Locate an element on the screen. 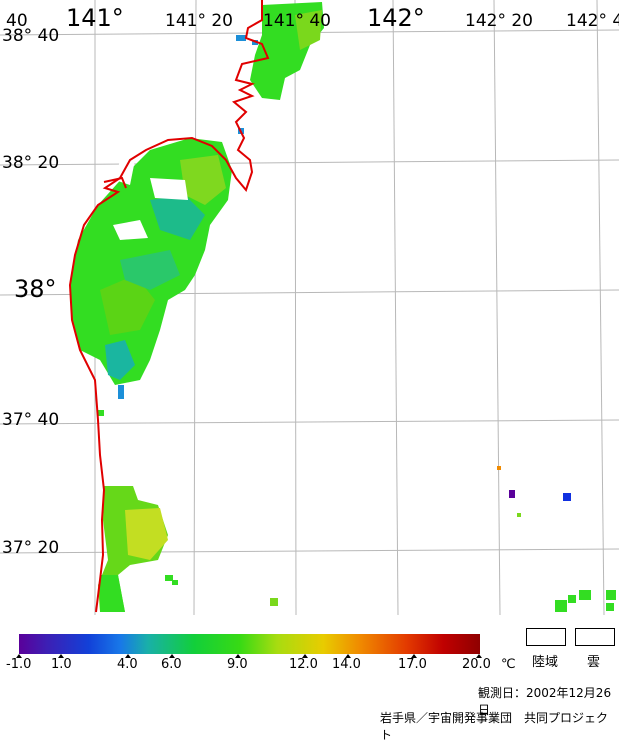 This screenshot has height=743, width=619. lon-label-142-20: 142° 20 is located at coordinates (499, 21).